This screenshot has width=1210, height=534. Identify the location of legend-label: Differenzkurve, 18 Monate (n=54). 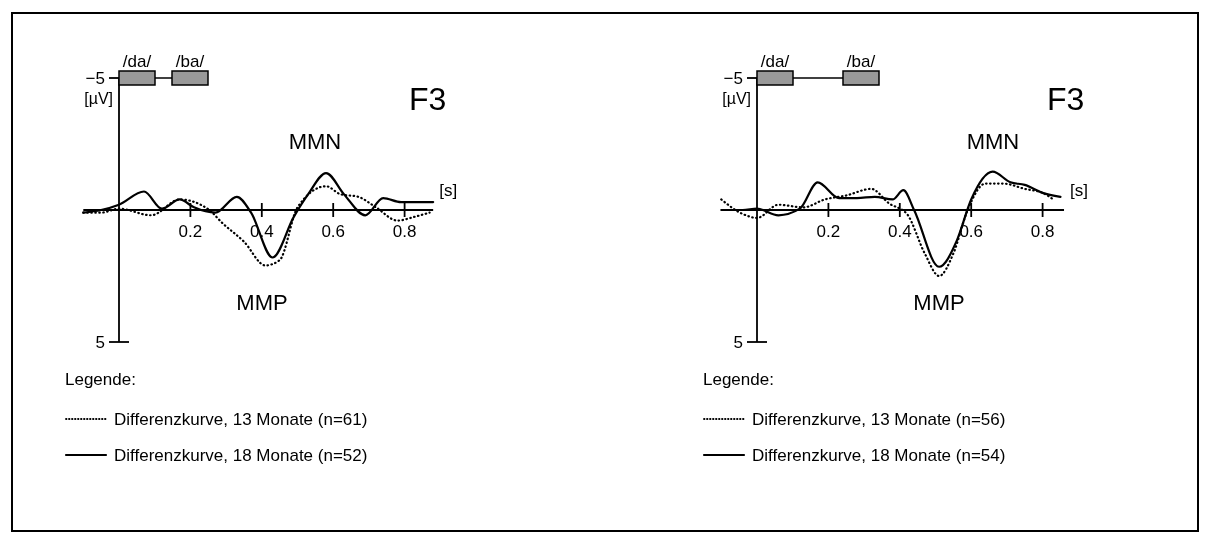
(879, 455).